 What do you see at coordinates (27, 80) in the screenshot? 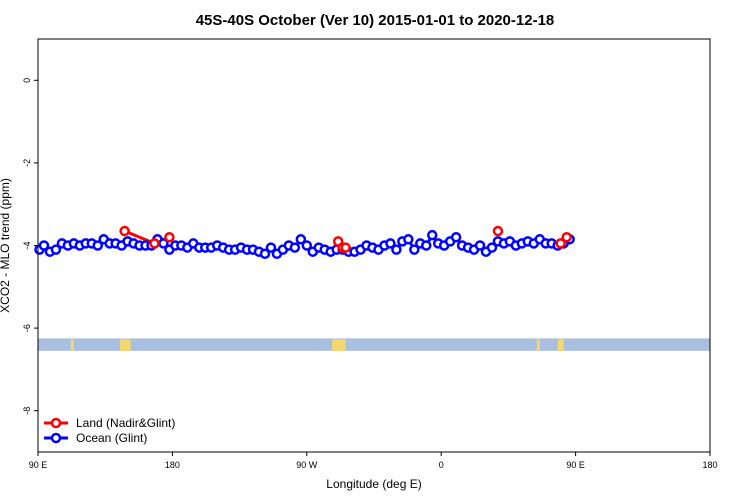
I see `y-tick-label: 0` at bounding box center [27, 80].